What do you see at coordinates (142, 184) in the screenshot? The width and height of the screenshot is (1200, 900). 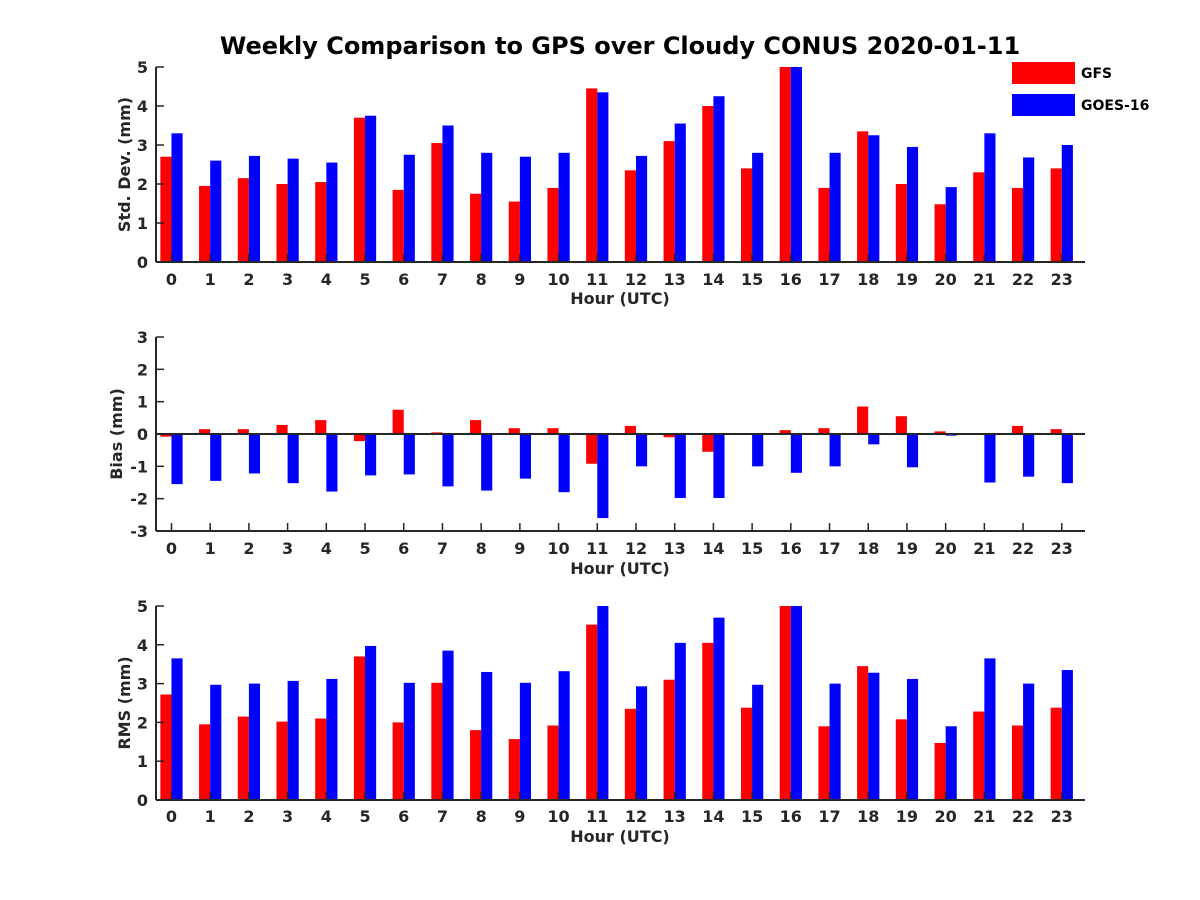 I see `y-tick-label: 2` at bounding box center [142, 184].